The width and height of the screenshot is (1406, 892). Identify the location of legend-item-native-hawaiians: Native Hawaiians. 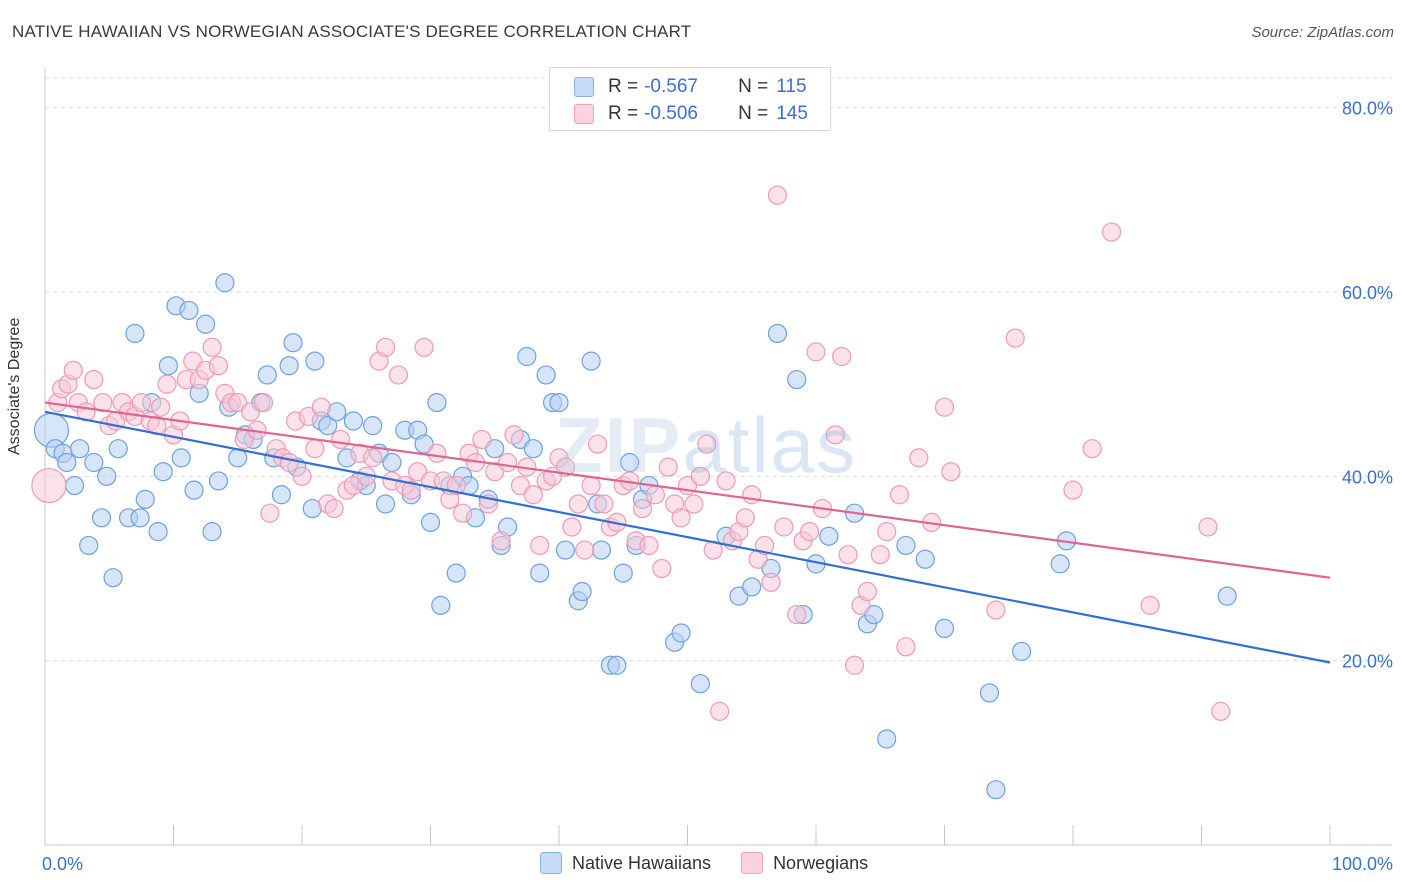
(625, 863).